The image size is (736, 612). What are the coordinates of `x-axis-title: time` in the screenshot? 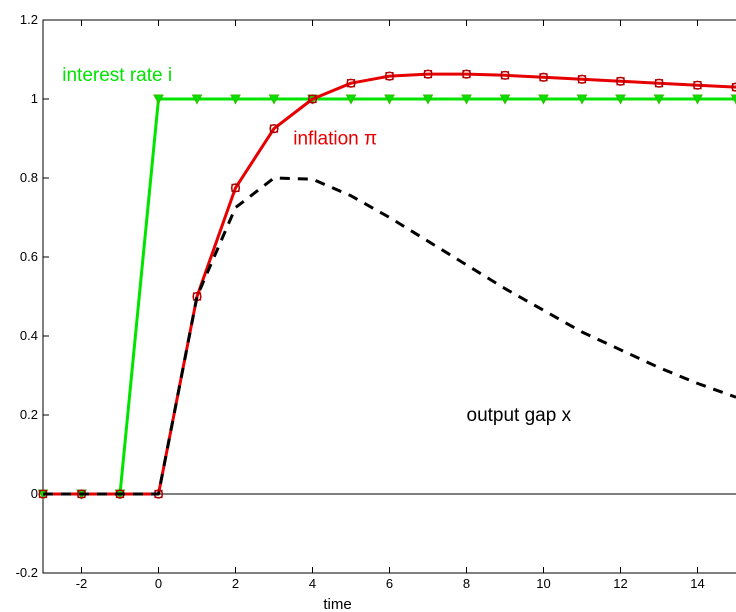 It's located at (337, 604).